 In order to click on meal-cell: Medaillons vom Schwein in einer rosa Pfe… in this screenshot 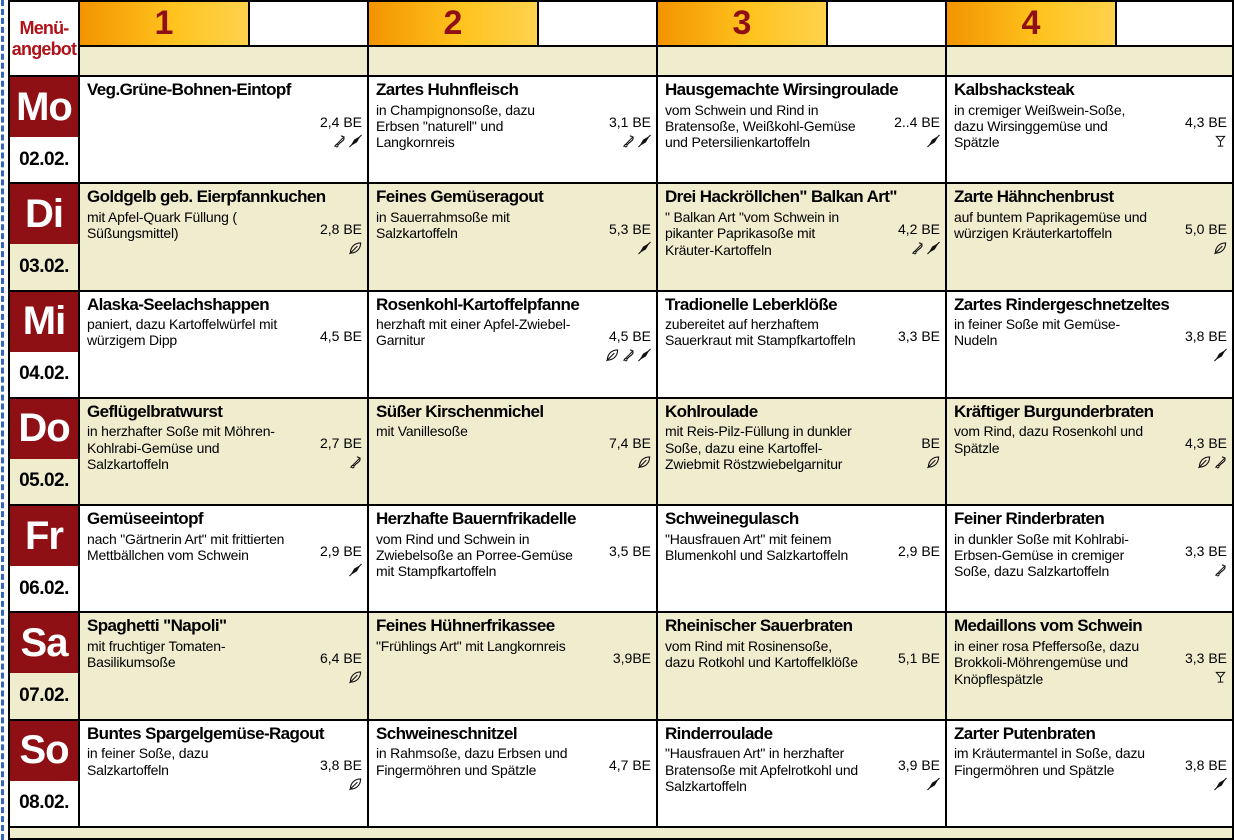, I will do `click(1089, 665)`.